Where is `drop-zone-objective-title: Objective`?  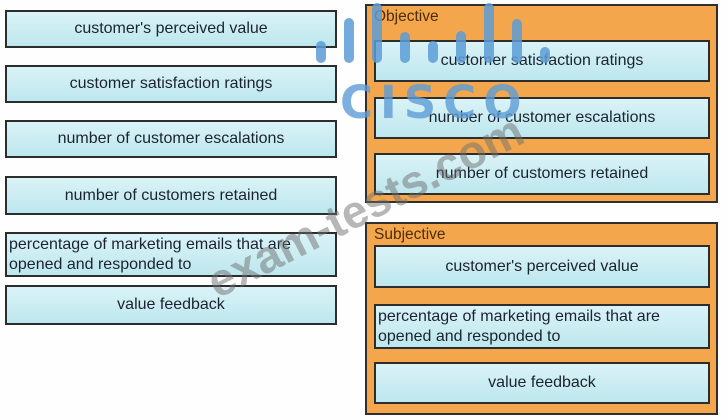 drop-zone-objective-title: Objective is located at coordinates (406, 16).